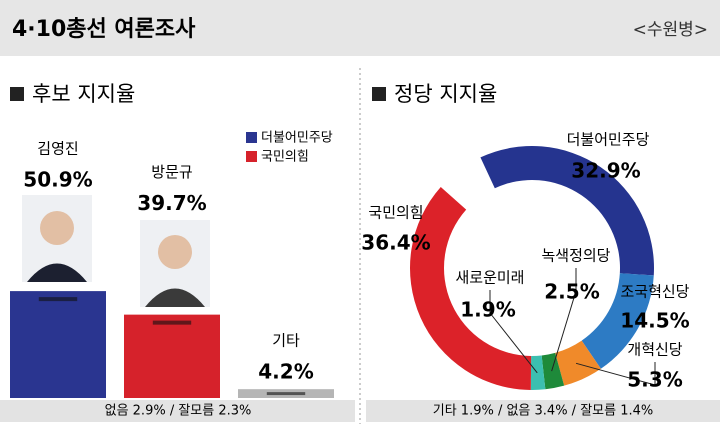  Describe the element at coordinates (297, 138) in the screenshot. I see `legend-label: 더불어민주당` at that location.